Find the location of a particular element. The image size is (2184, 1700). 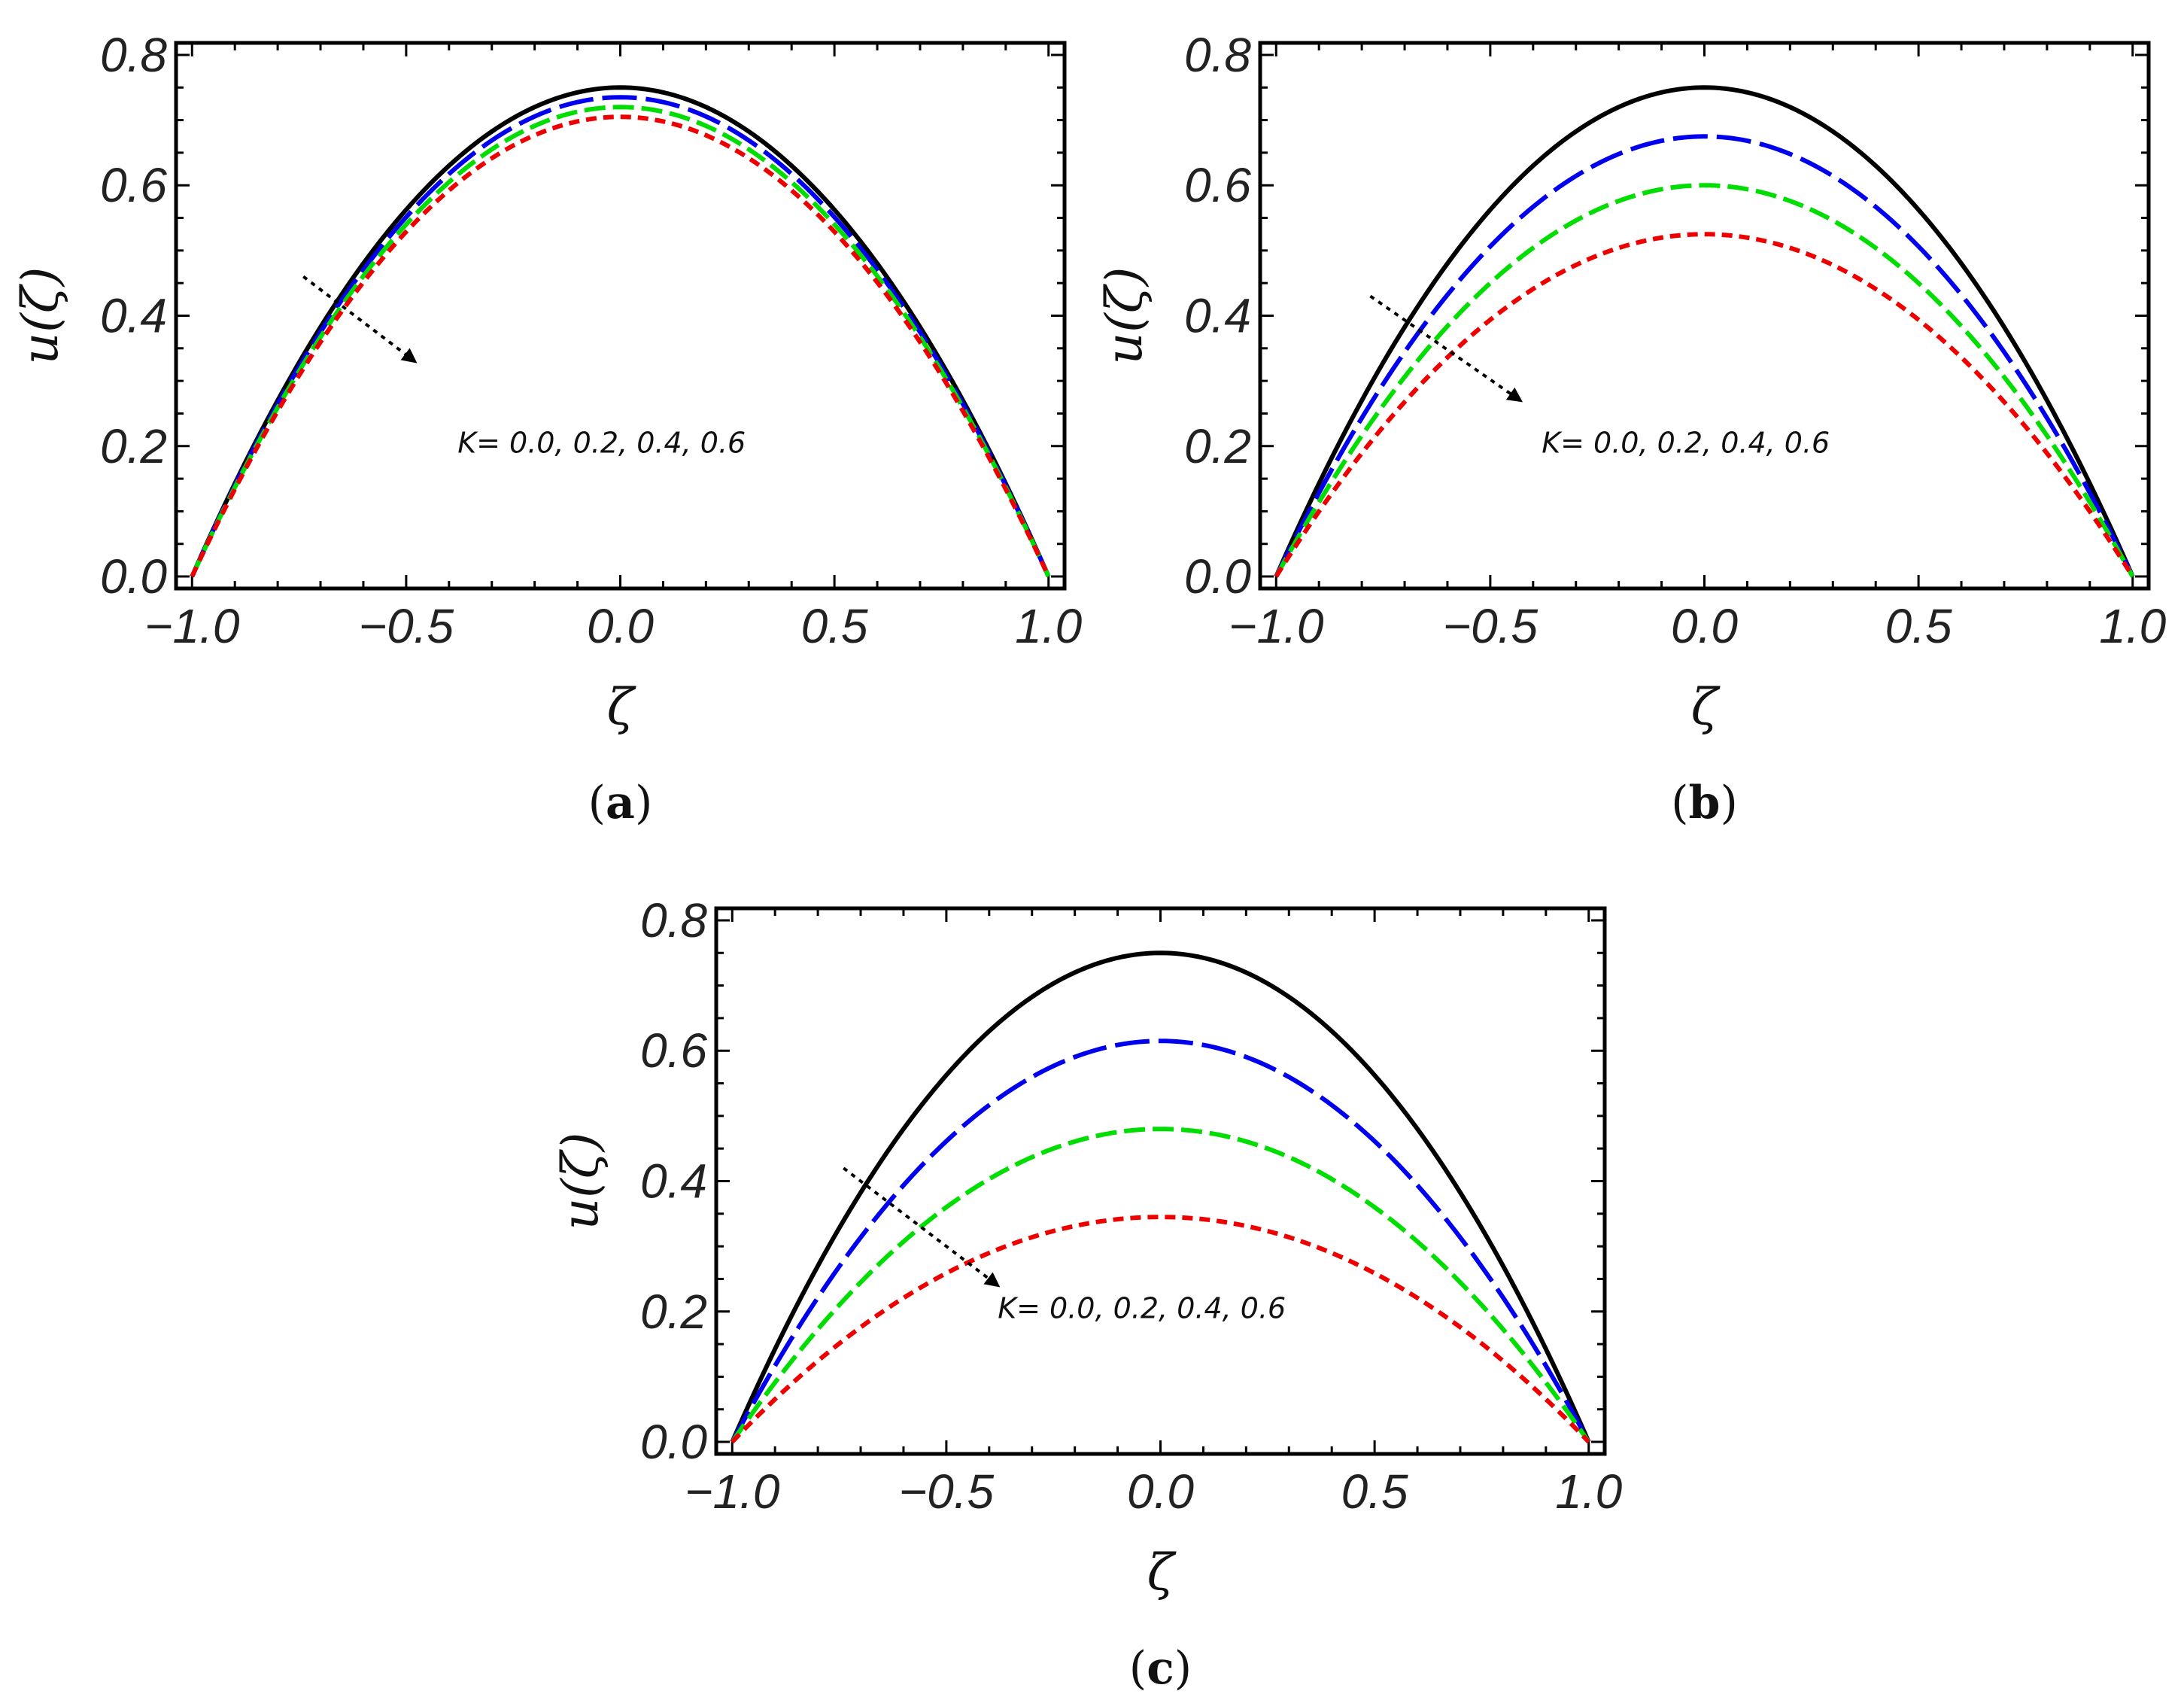

panel-letter: c is located at coordinates (1160, 1669).